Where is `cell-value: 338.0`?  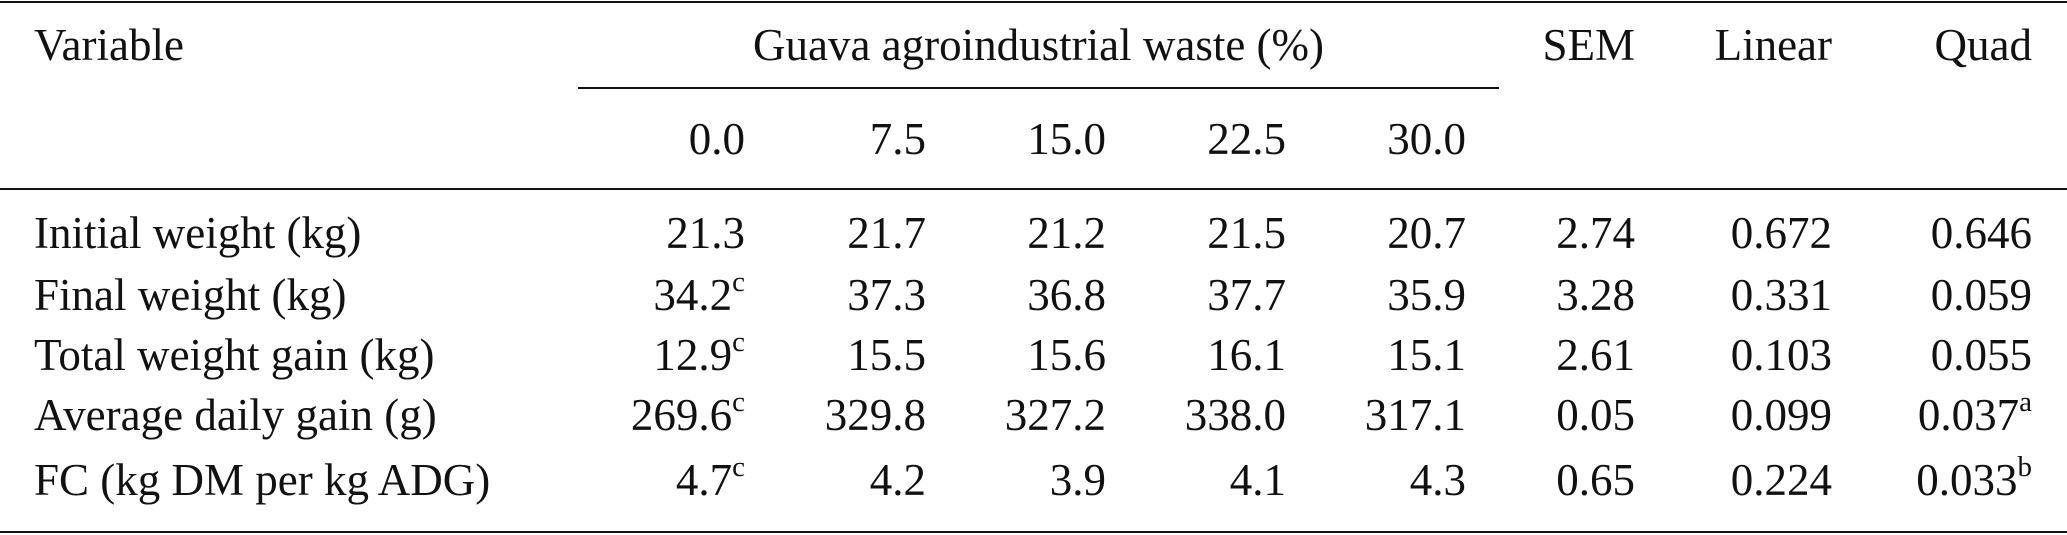
cell-value: 338.0 is located at coordinates (1235, 415).